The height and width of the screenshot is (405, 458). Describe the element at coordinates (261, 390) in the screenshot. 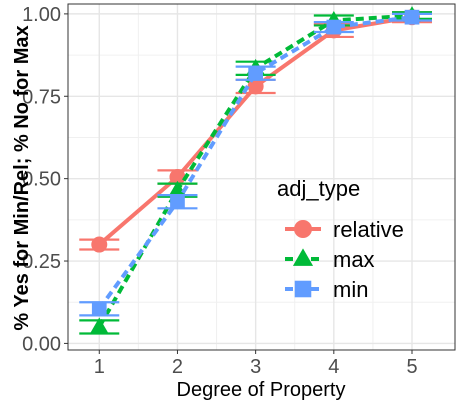

I see `x-axis-title: Degree of Property` at that location.